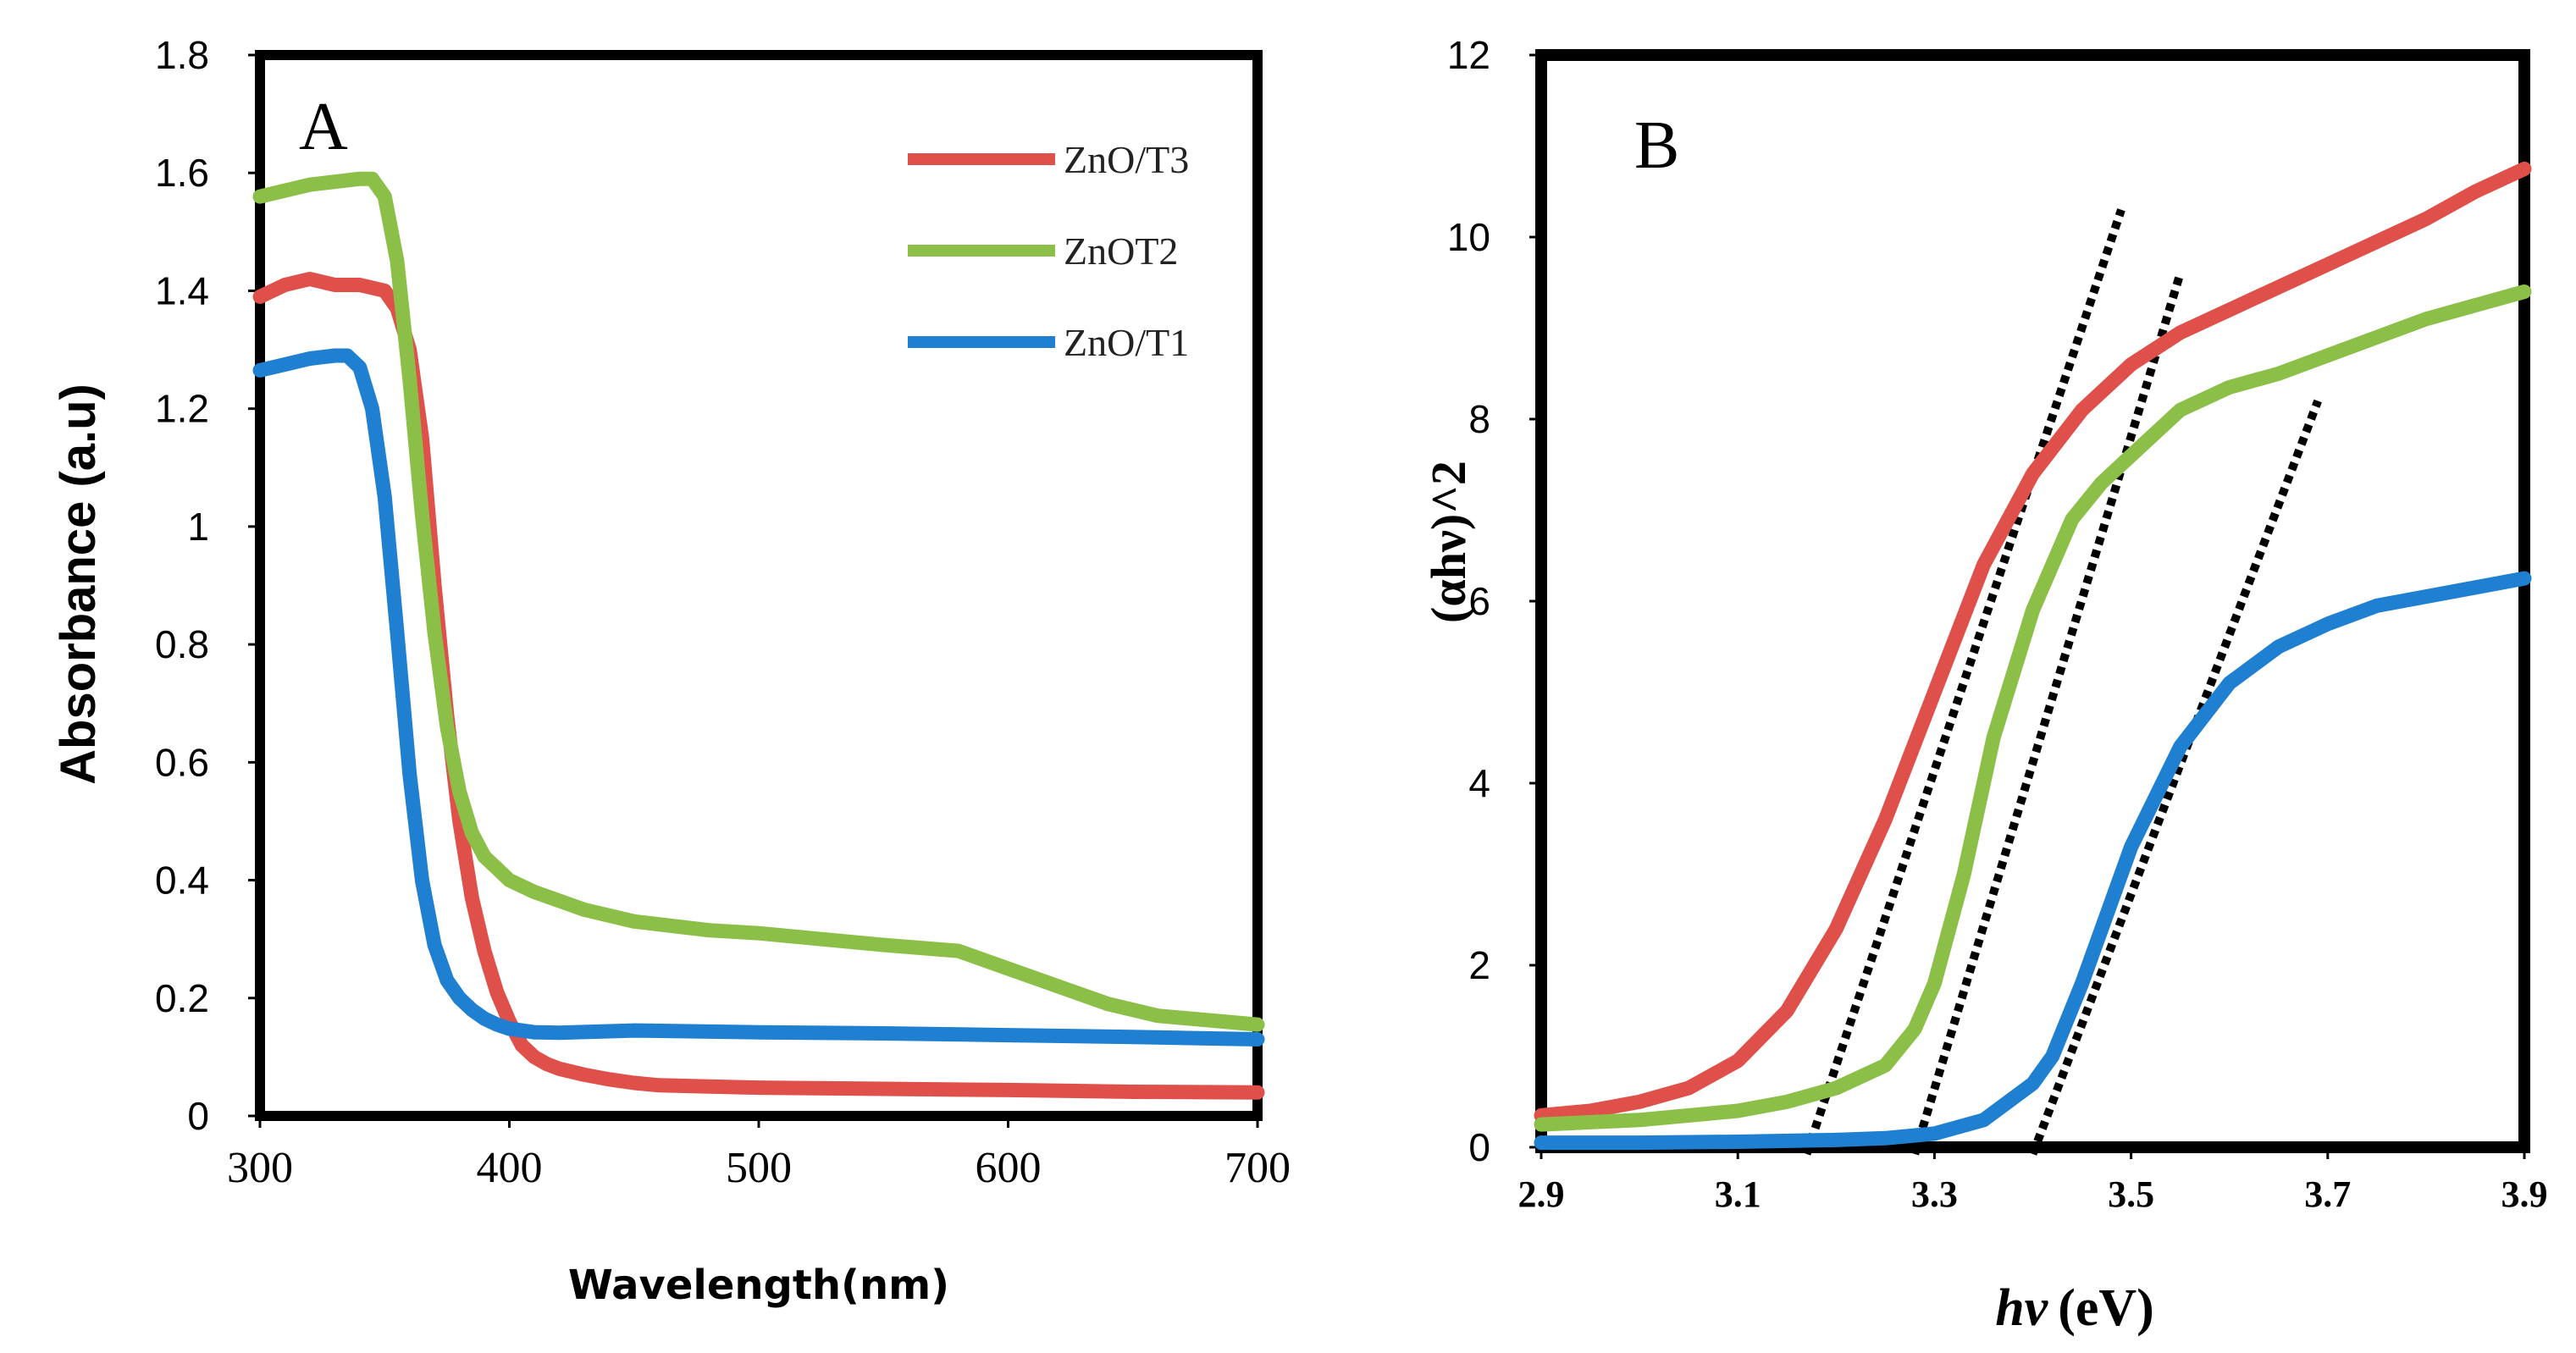  I want to click on blue-fit-line, so click(2175, 777).